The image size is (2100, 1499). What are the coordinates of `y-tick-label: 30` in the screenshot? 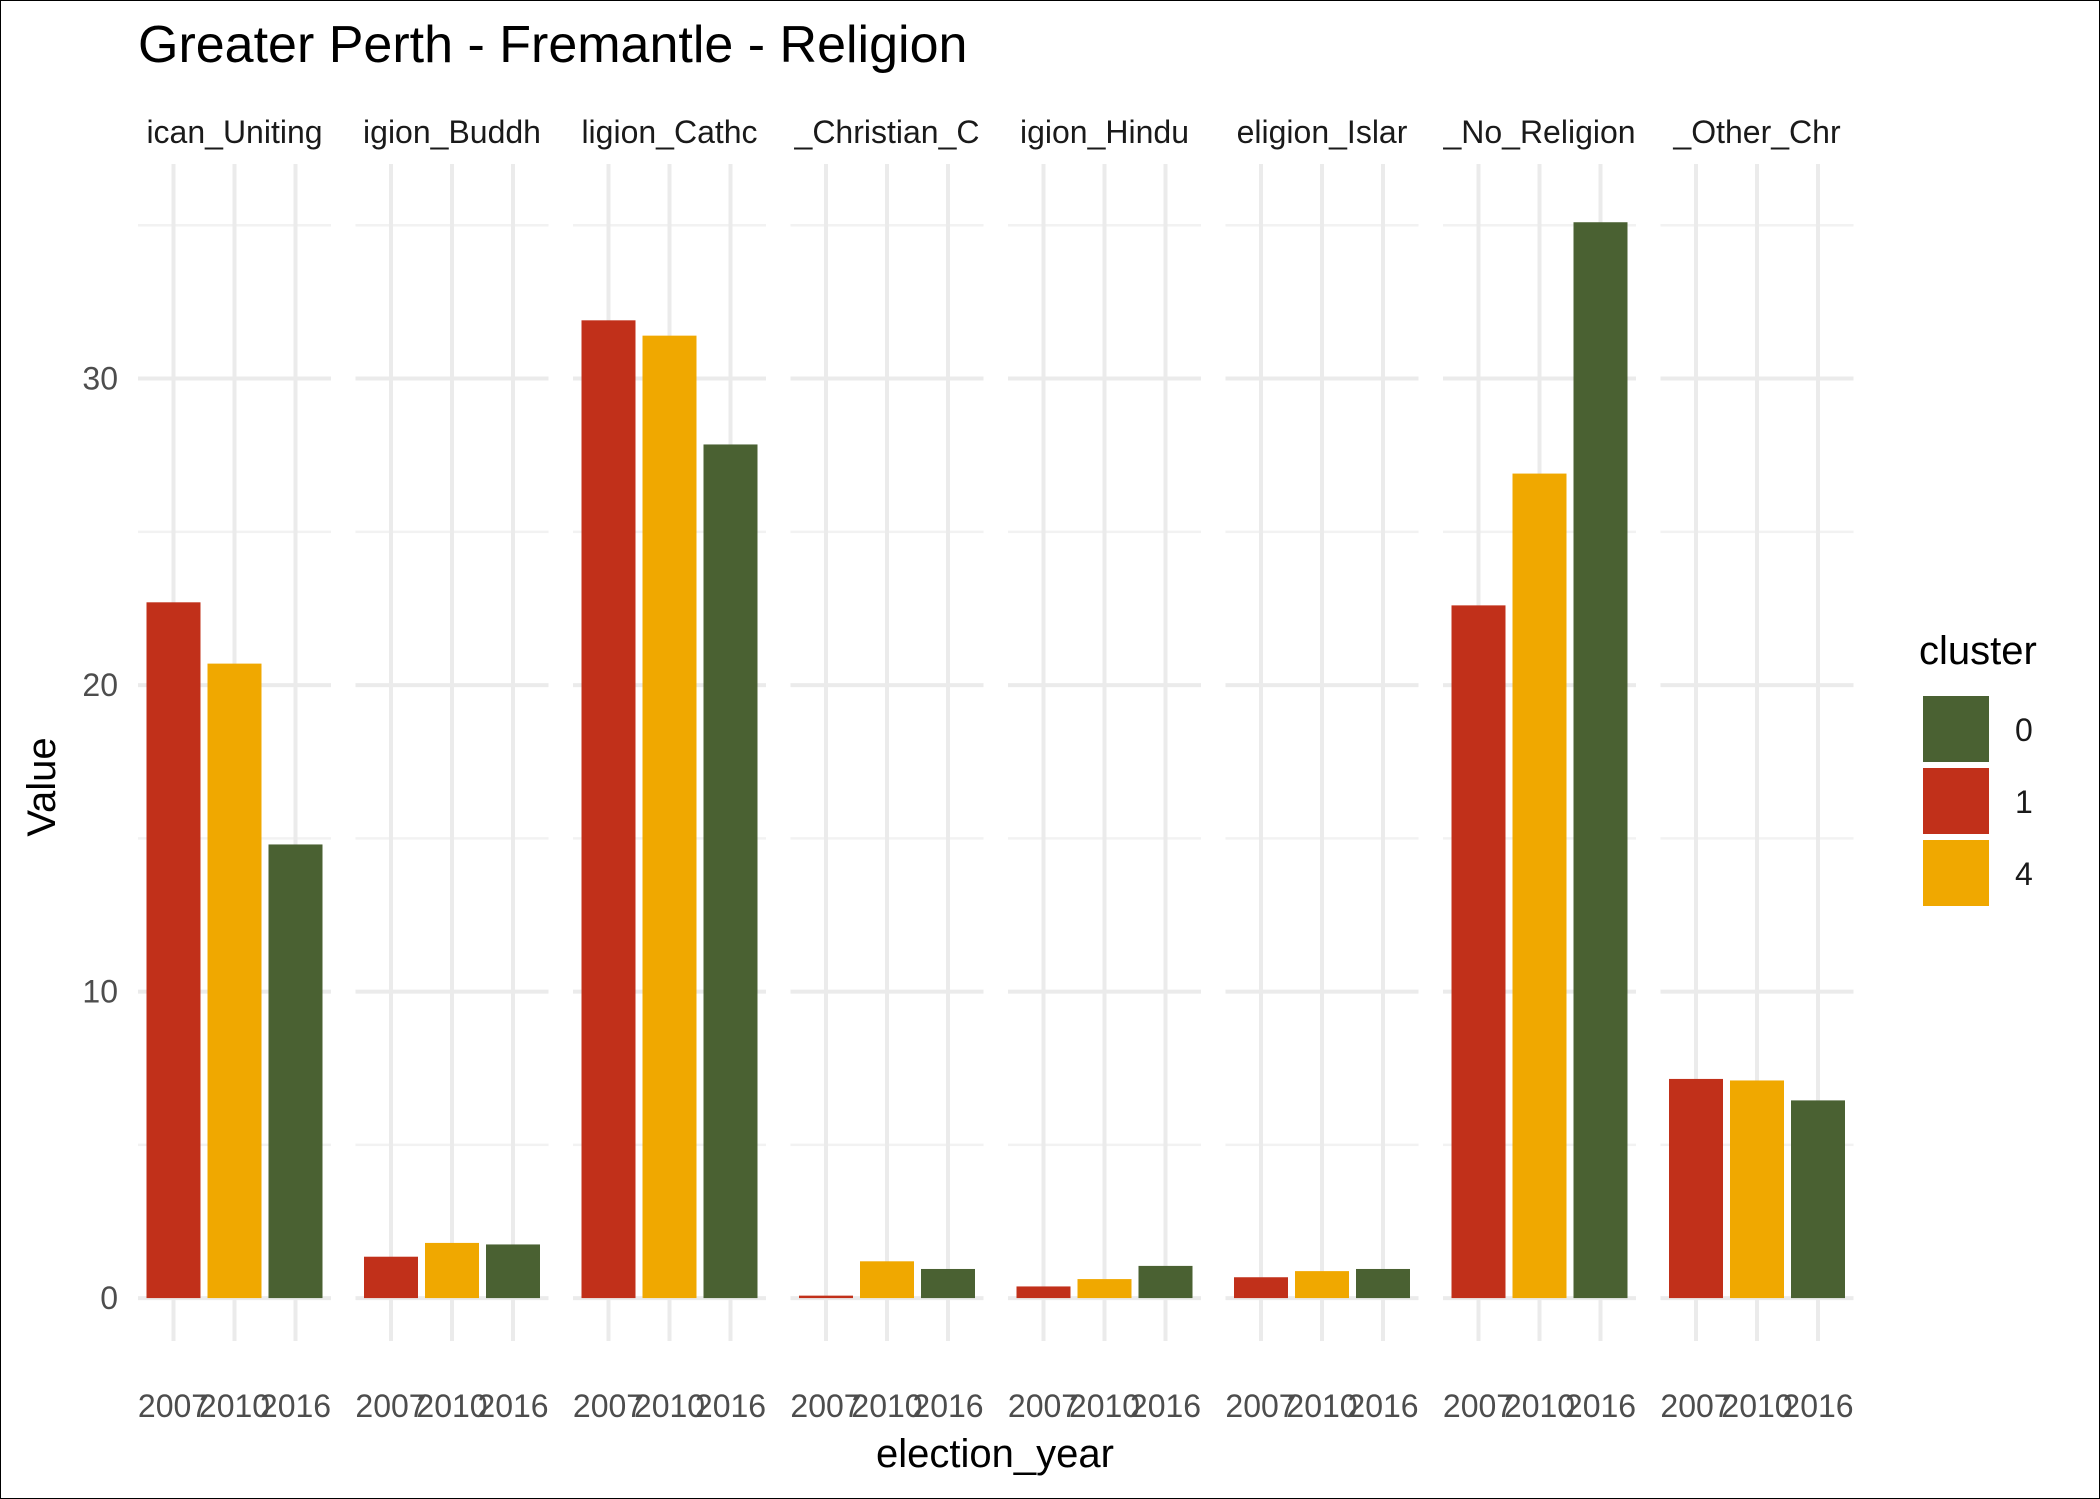 It's located at (100, 379).